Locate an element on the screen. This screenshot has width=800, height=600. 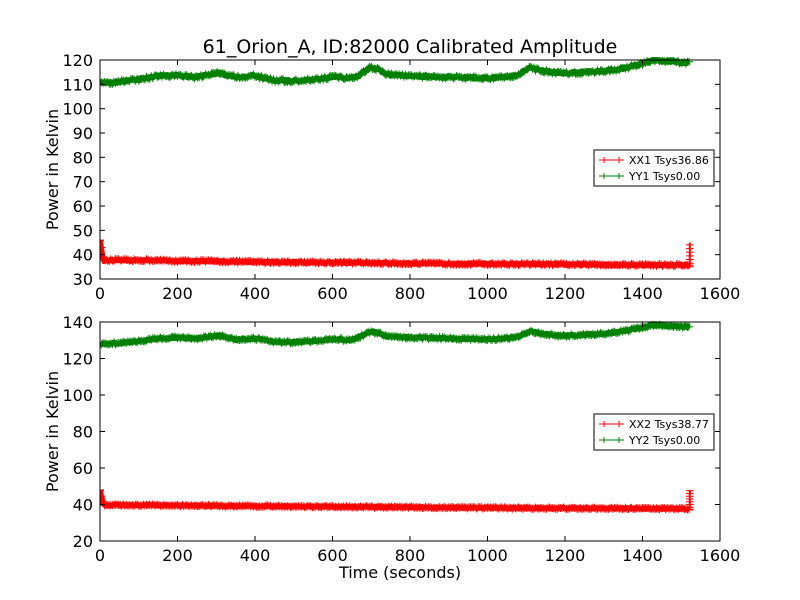
series-yy1 is located at coordinates (396, 73).